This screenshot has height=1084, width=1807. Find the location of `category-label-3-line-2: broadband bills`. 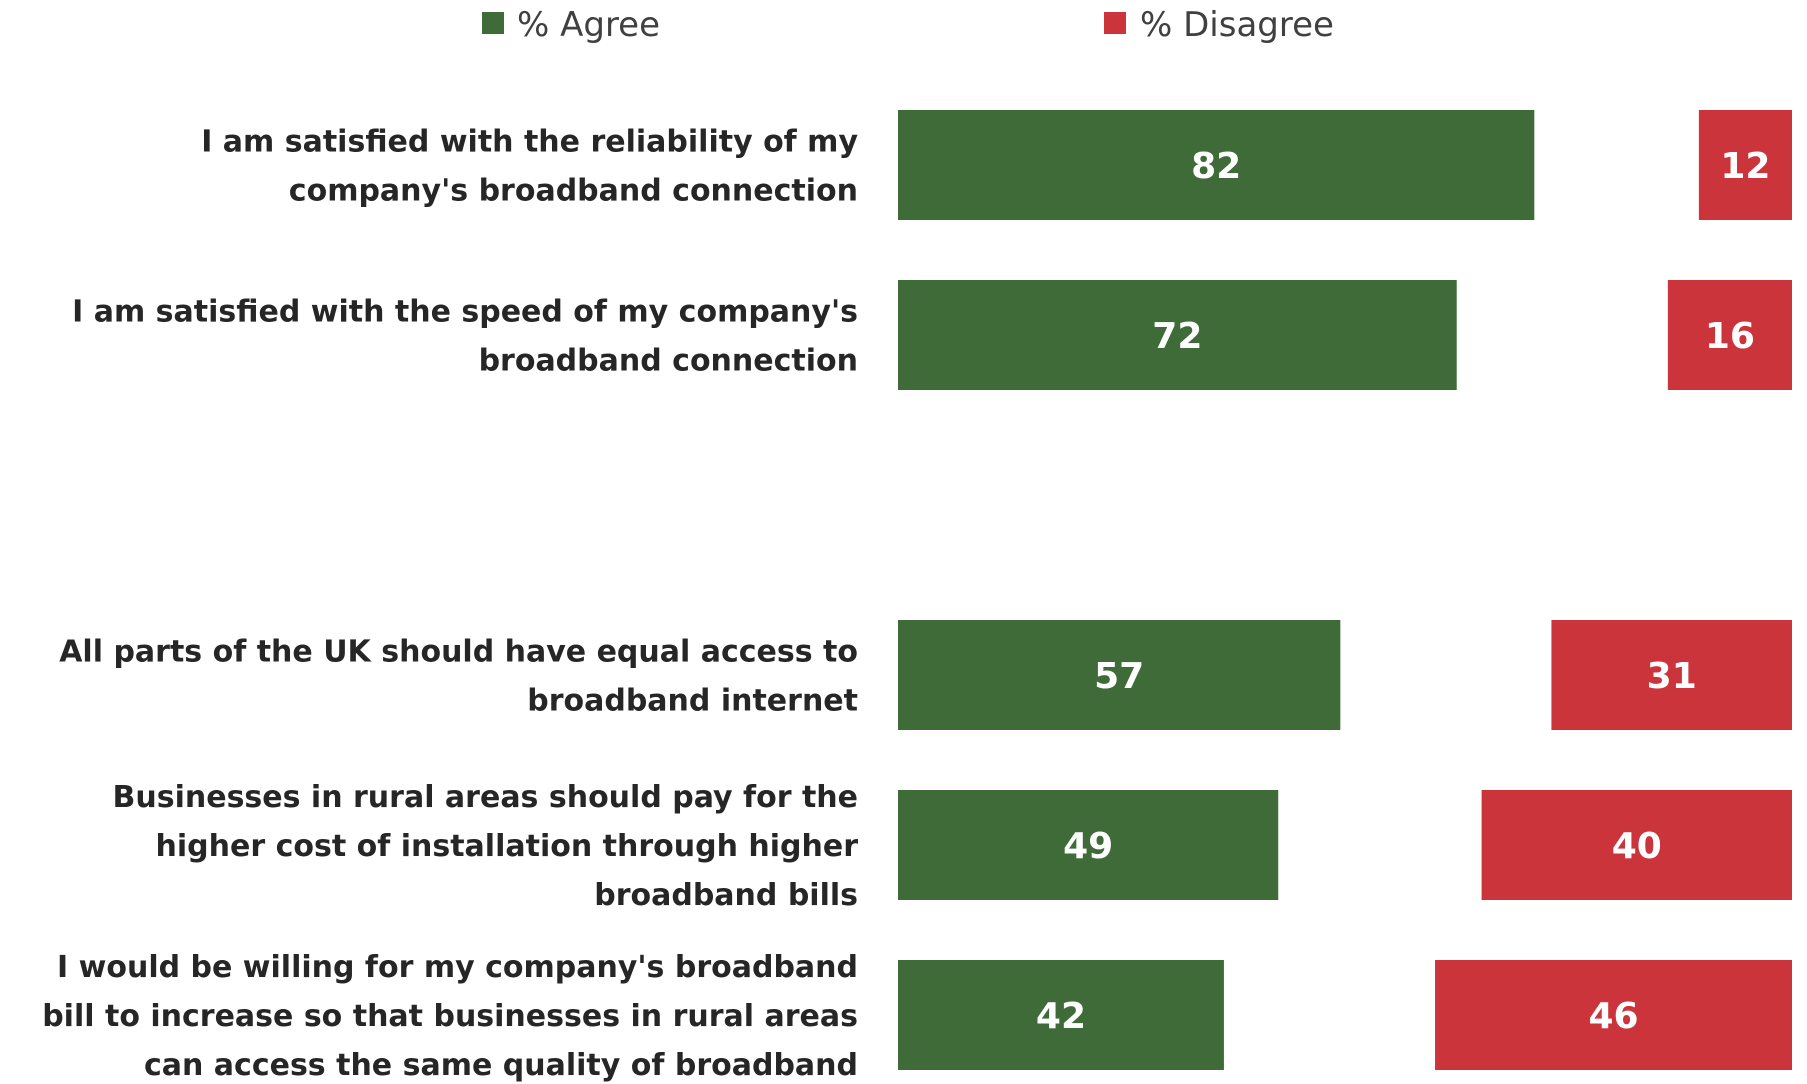

category-label-3-line-2: broadband bills is located at coordinates (726, 895).